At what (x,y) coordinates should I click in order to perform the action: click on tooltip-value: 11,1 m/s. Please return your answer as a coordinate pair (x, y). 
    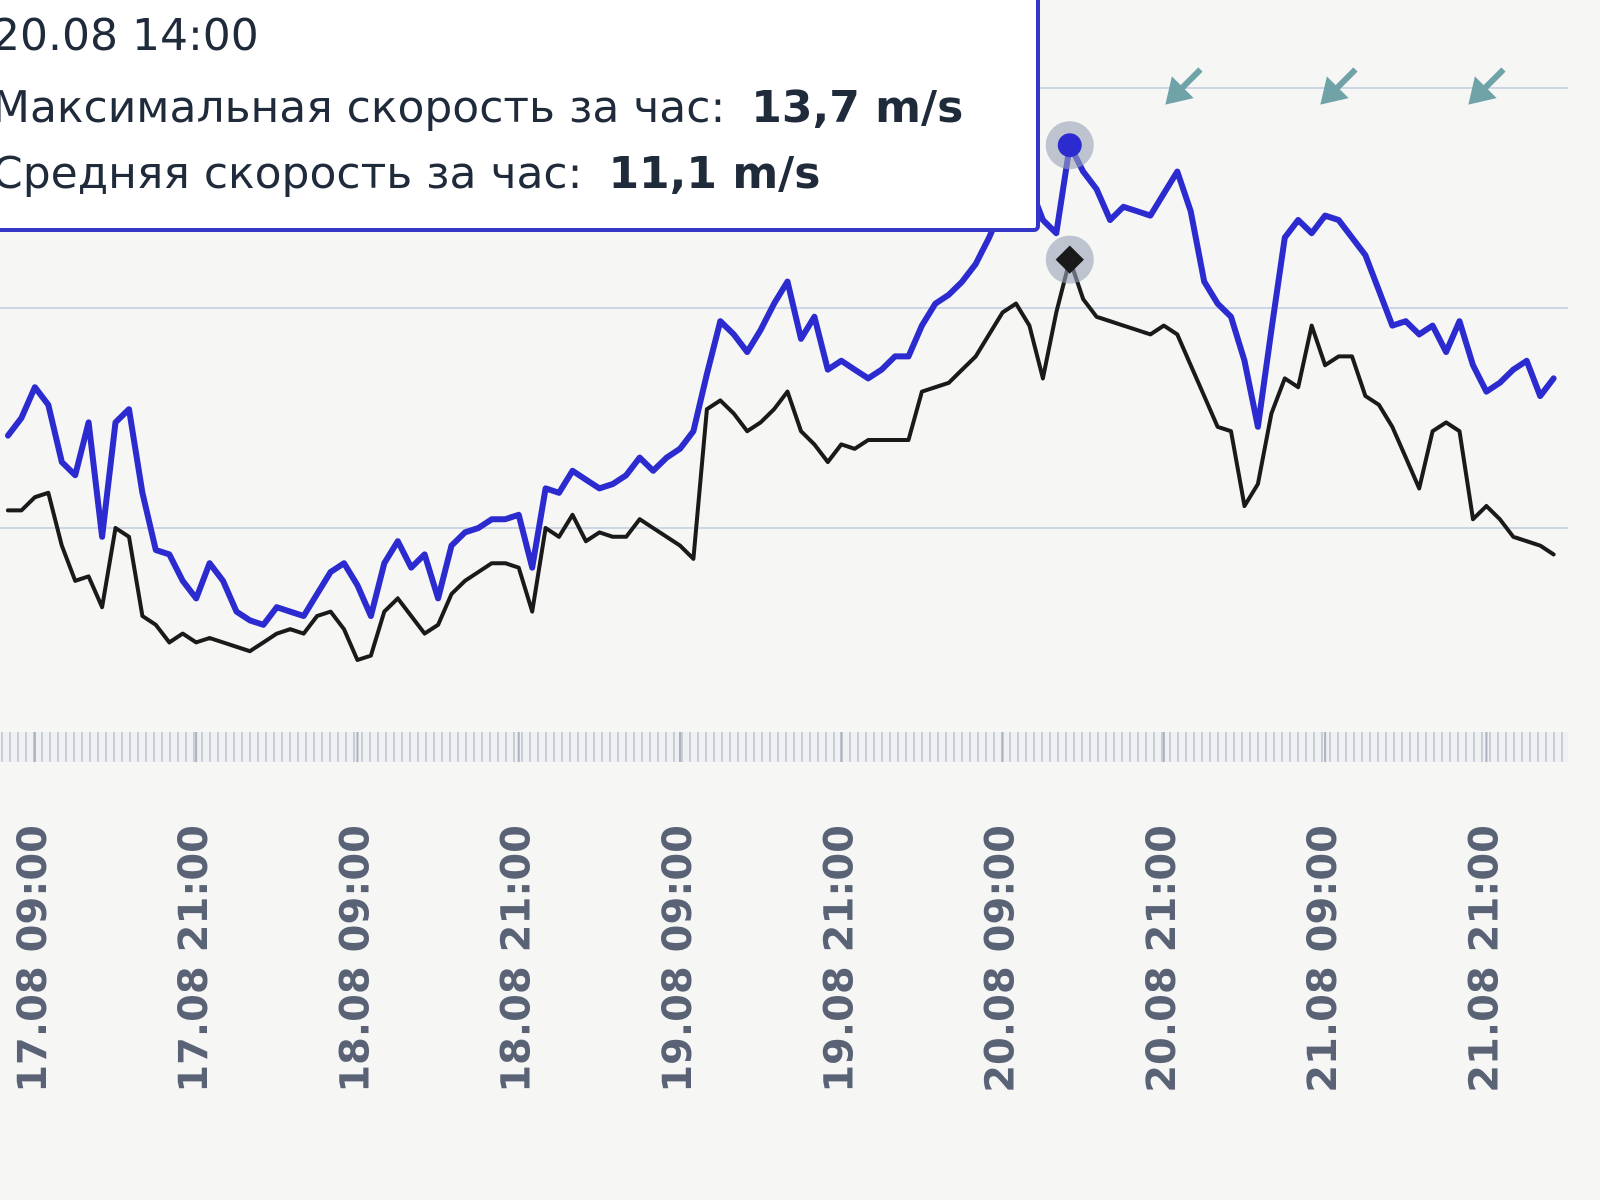
    Looking at the image, I should click on (714, 173).